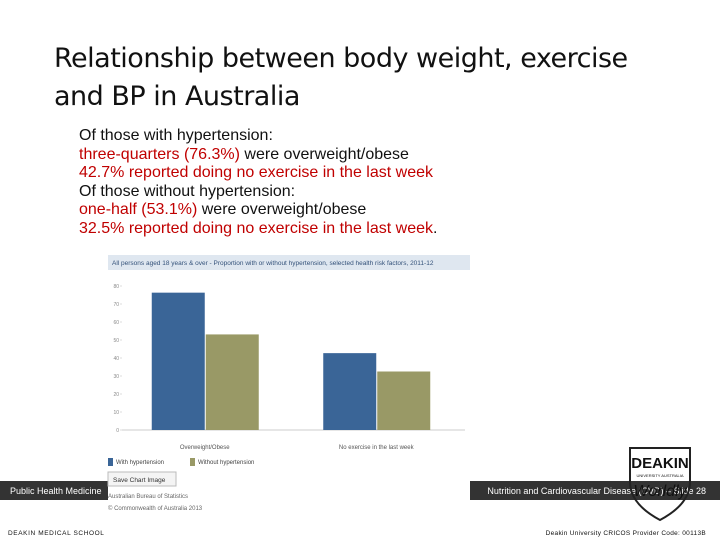  Describe the element at coordinates (205, 448) in the screenshot. I see `x-tick-label: Overweight/Obese` at that location.